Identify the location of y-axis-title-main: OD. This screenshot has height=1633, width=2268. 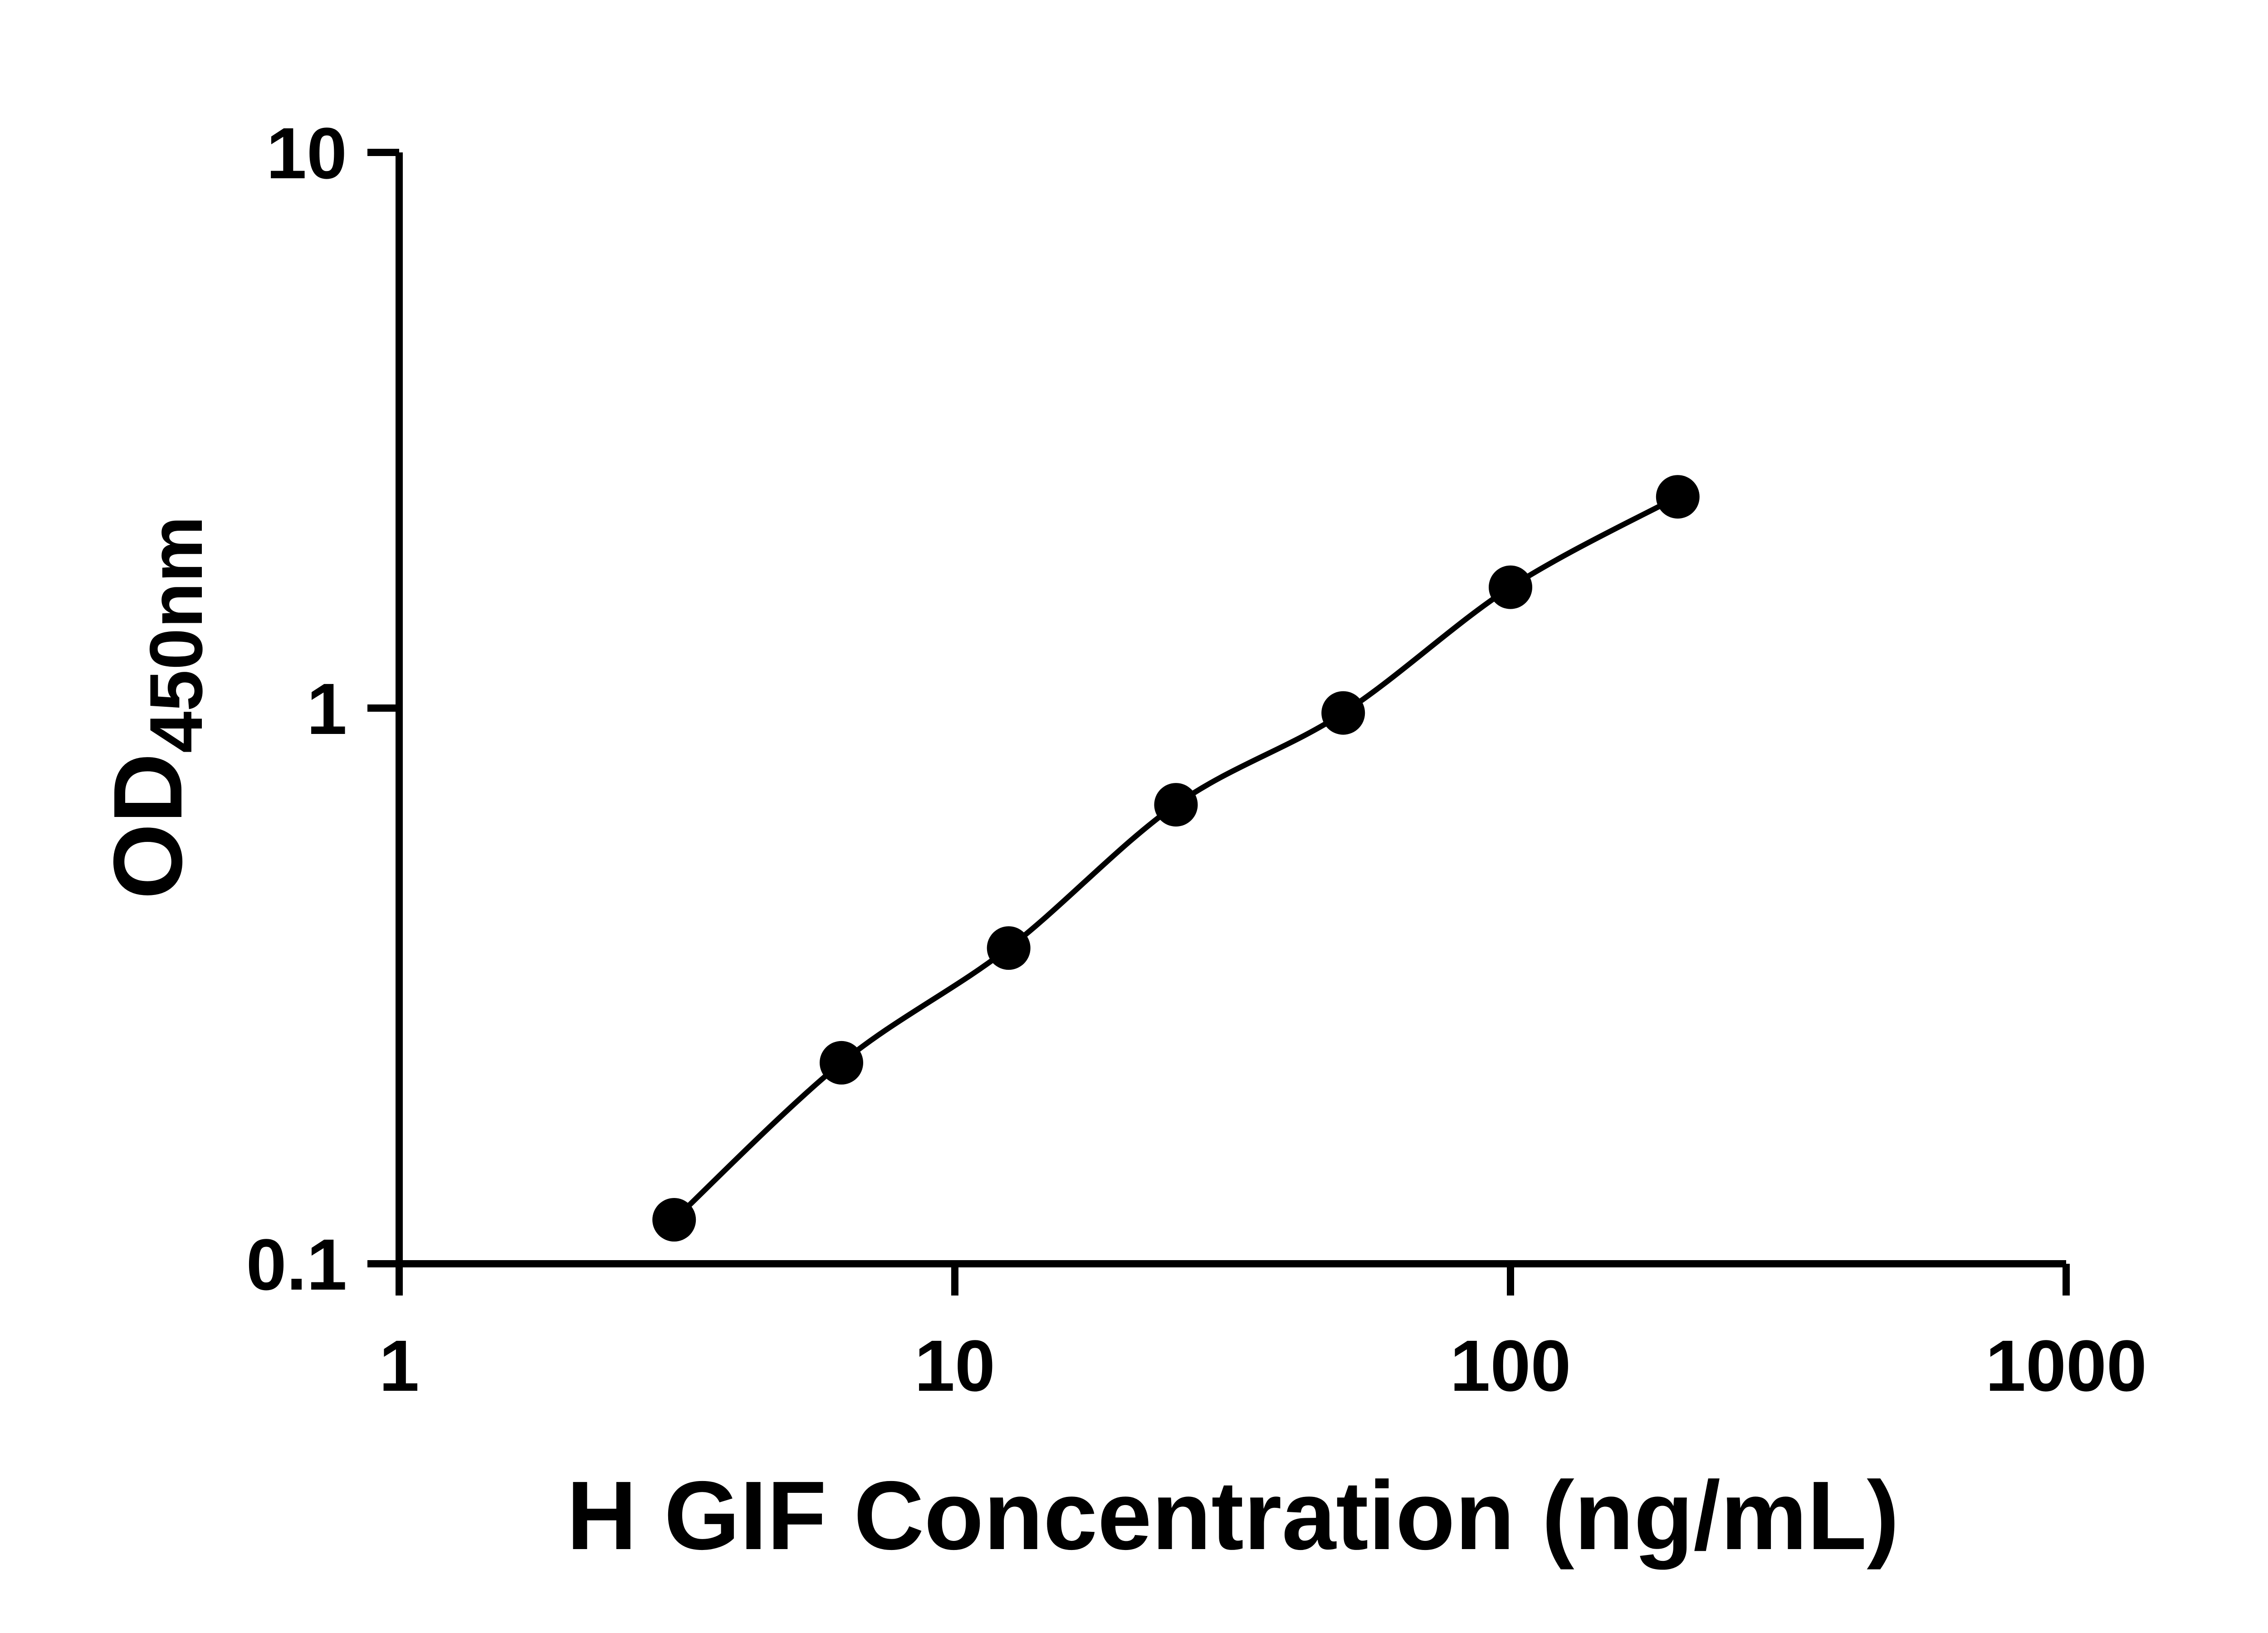
(147, 826).